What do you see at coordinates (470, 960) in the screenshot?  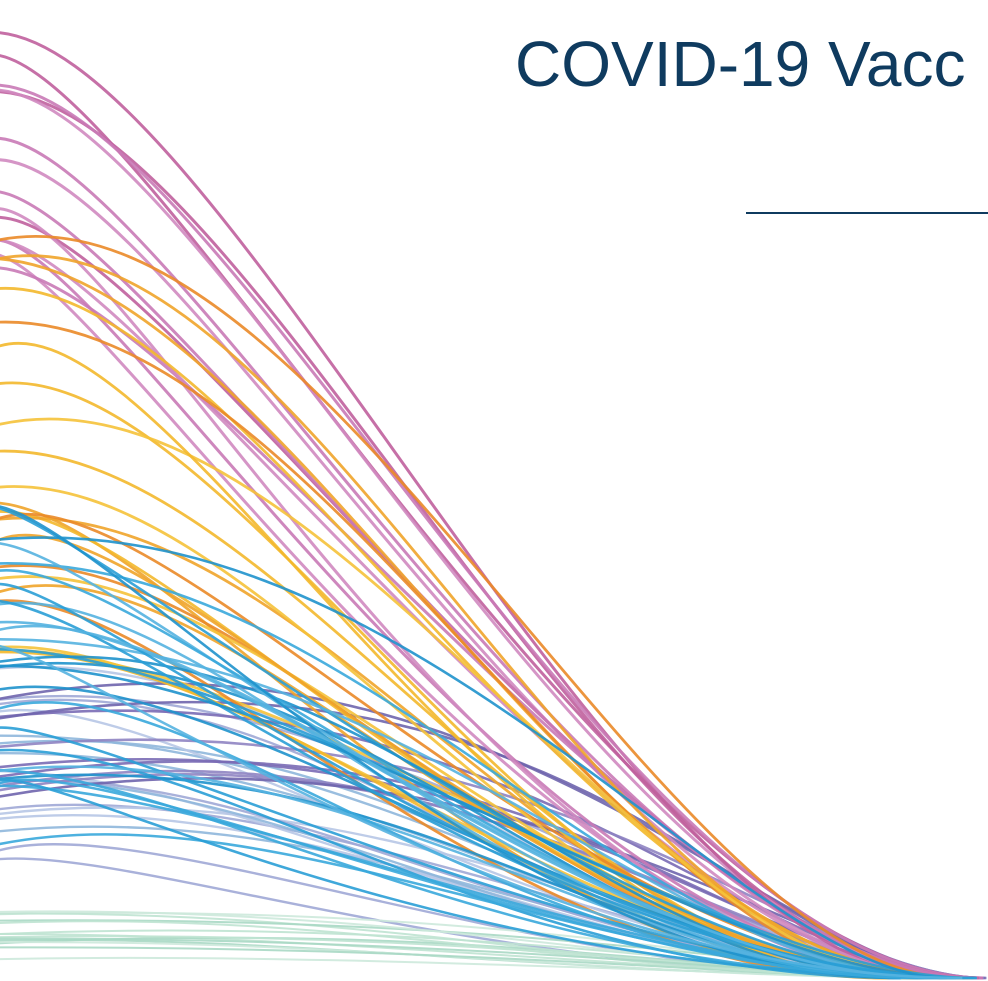 I see `curve` at bounding box center [470, 960].